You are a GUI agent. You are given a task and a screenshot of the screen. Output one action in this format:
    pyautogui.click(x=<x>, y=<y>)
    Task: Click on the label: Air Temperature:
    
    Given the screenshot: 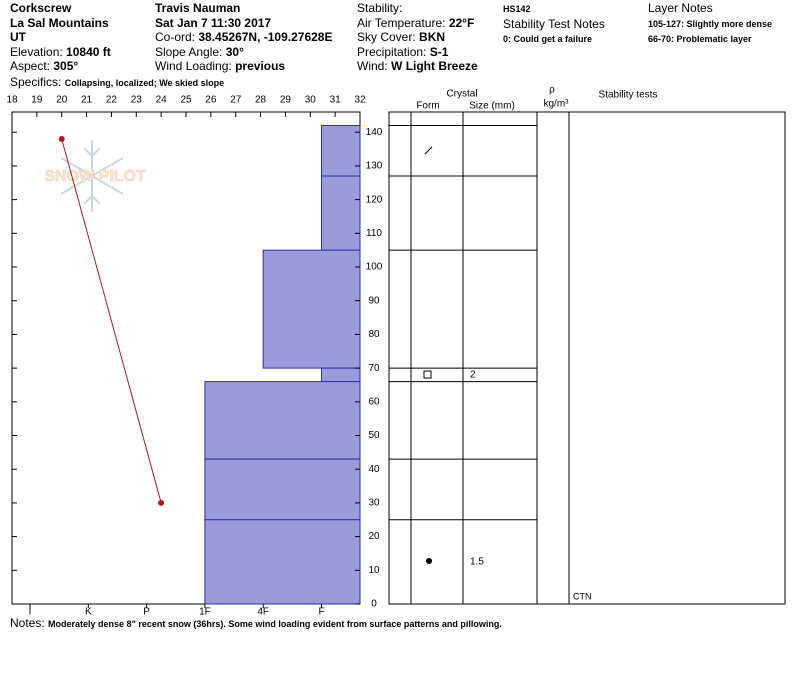 What is the action you would take?
    pyautogui.click(x=401, y=22)
    